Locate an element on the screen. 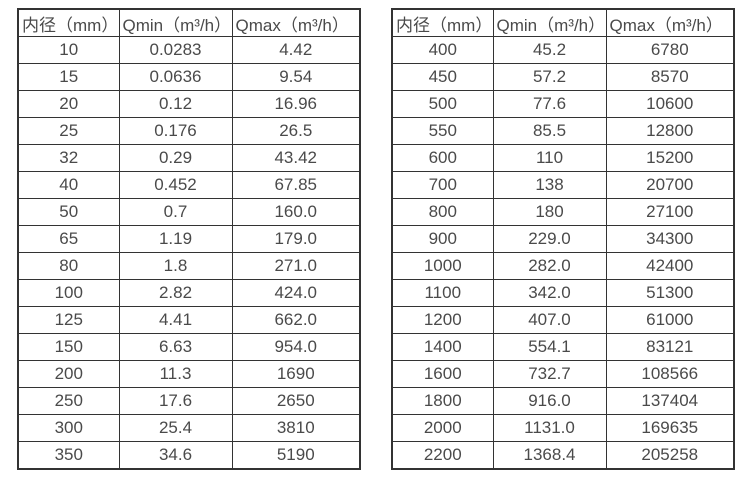 This screenshot has height=483, width=750. data-cell: 138 is located at coordinates (549, 185).